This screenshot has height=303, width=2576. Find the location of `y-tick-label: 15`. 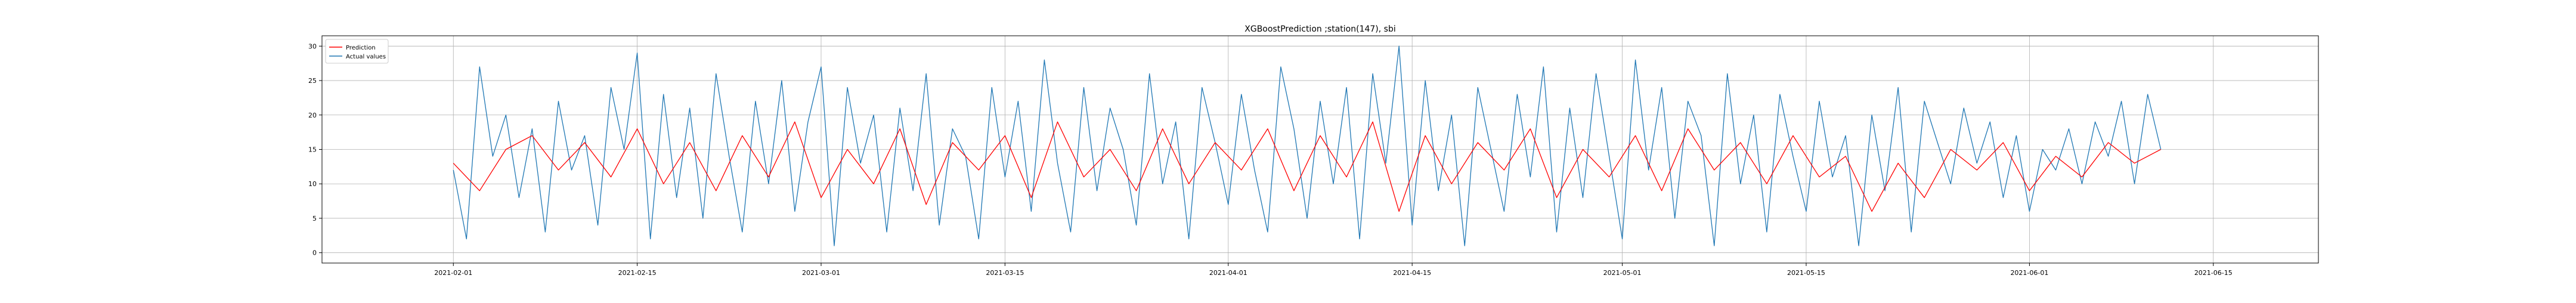

y-tick-label: 15 is located at coordinates (312, 150).